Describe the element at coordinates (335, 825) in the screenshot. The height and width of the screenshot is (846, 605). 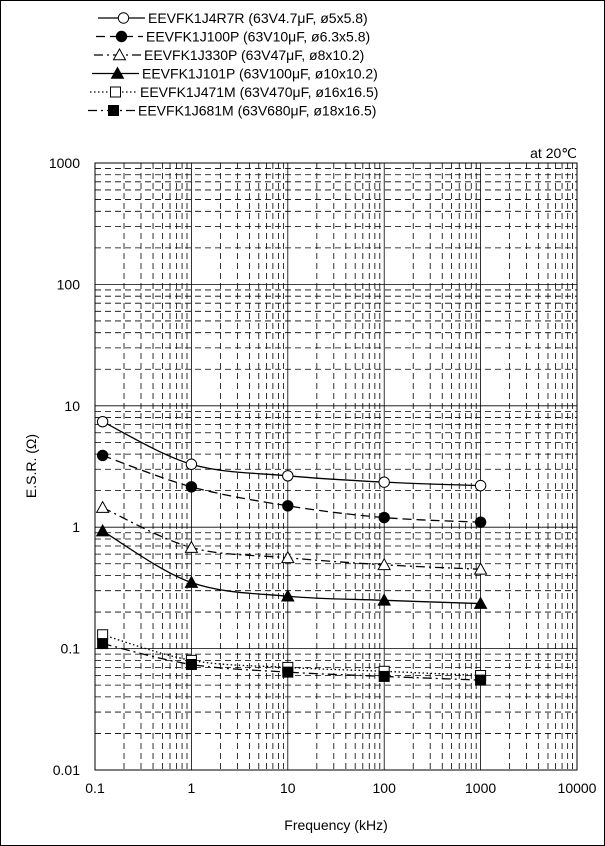
I see `x-axis-label: Frequency (kHz)` at that location.